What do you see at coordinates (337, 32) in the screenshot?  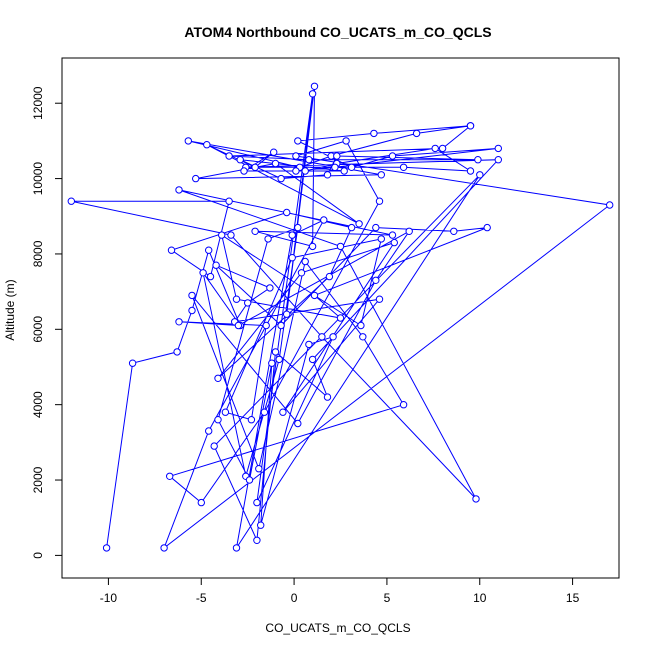 I see `chart-title: ATOM4 Northbound CO_UCATS_m_CO_QCLS` at bounding box center [337, 32].